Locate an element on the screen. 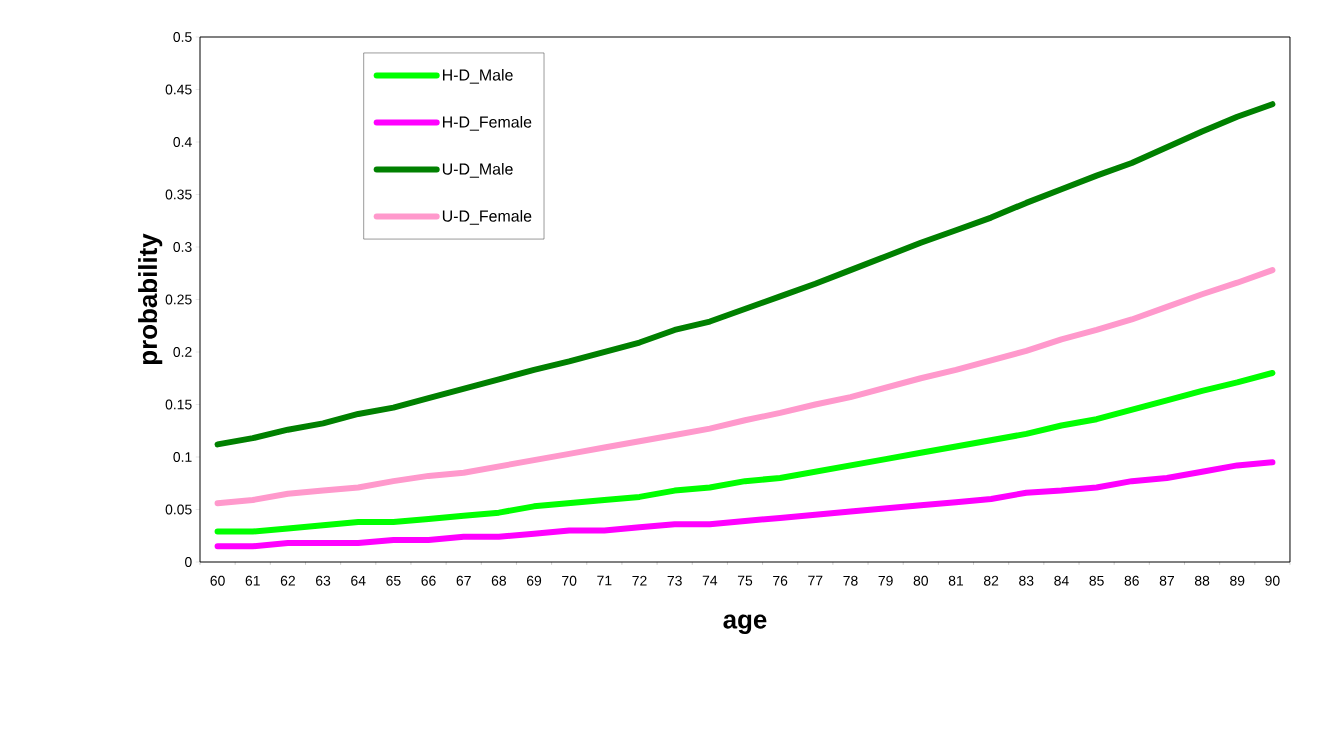 This screenshot has width=1343, height=742. y-tick-label: 0.1 is located at coordinates (182, 457).